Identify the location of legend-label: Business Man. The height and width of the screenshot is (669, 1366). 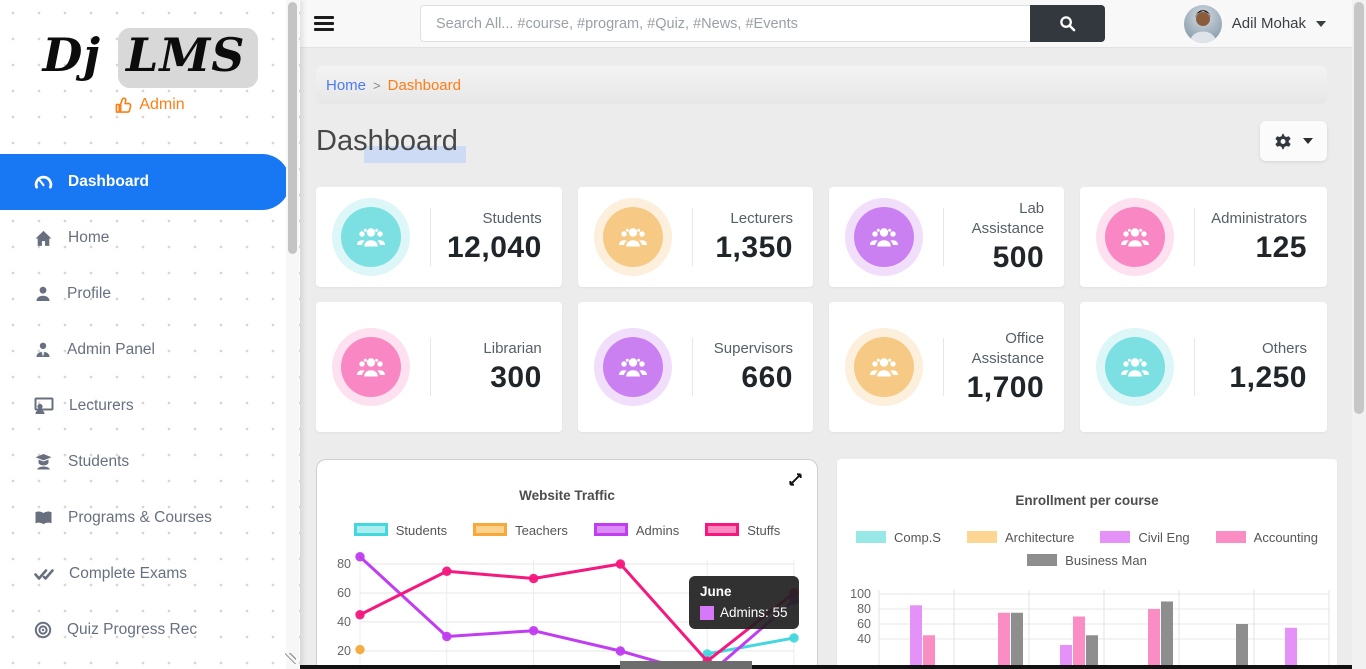
(1106, 560).